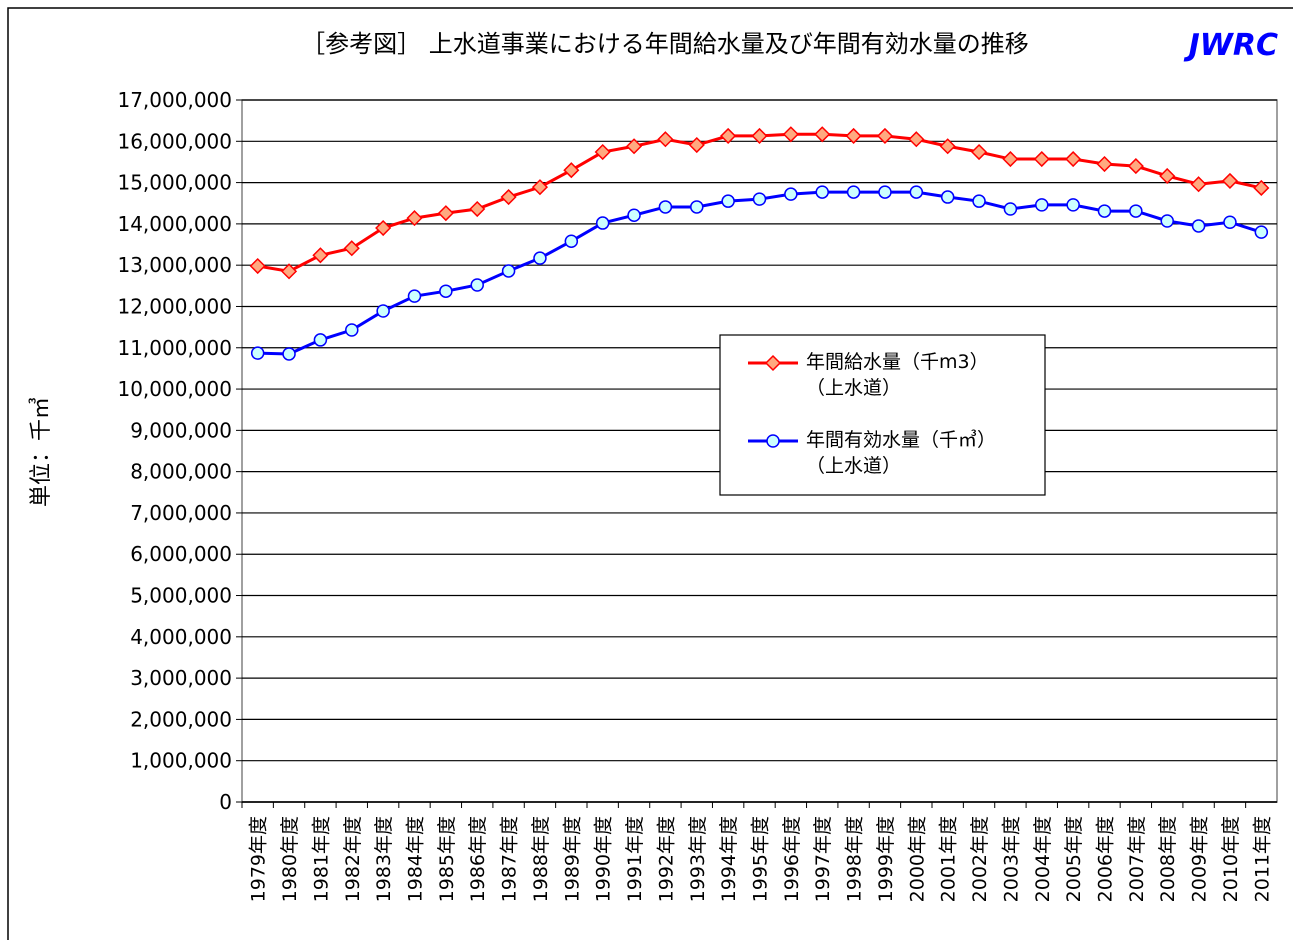 Image resolution: width=1293 pixels, height=940 pixels. I want to click on x-tick-label: 1988年度, so click(541, 859).